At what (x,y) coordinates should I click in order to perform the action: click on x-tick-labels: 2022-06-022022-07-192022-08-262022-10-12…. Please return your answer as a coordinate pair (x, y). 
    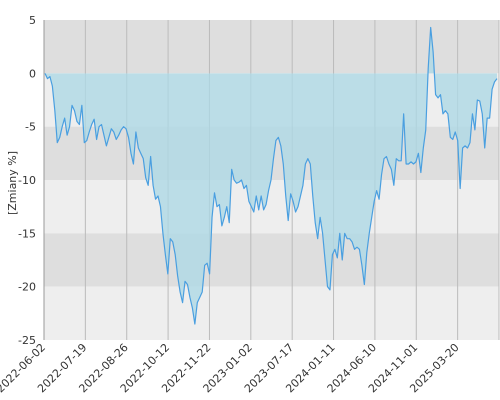
    Looking at the image, I should click on (231, 368).